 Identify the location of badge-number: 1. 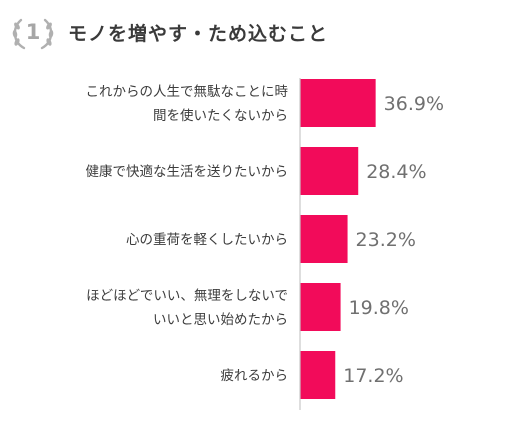
(33, 32).